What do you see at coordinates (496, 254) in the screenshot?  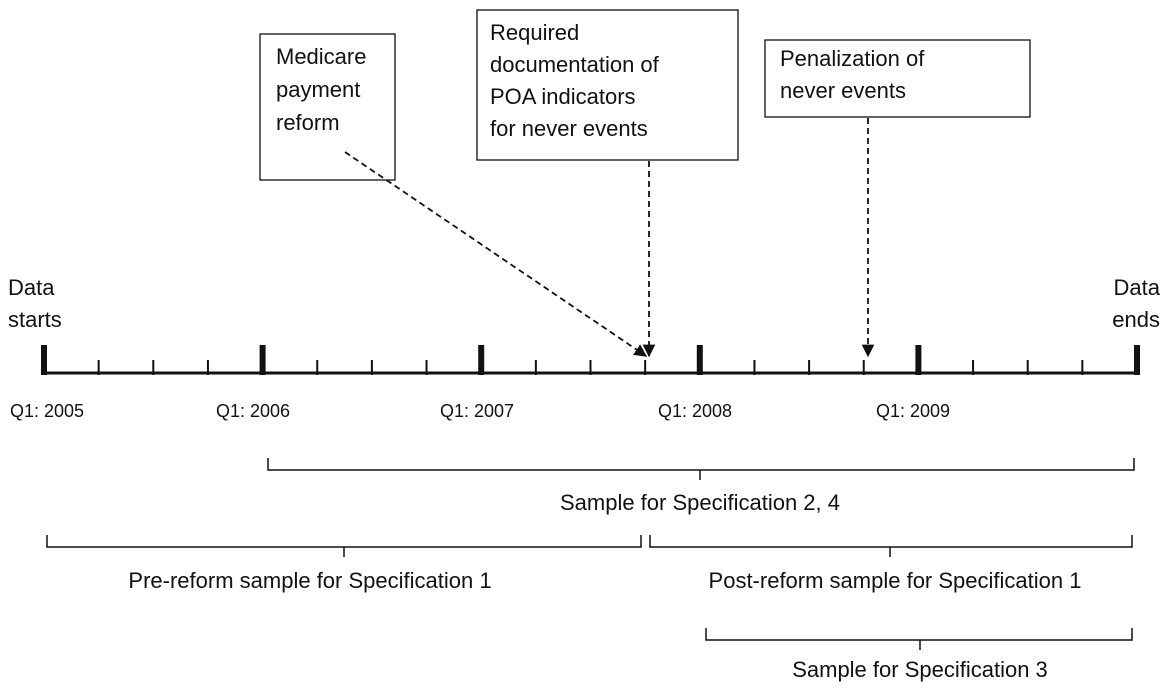 I see `event-arrow` at bounding box center [496, 254].